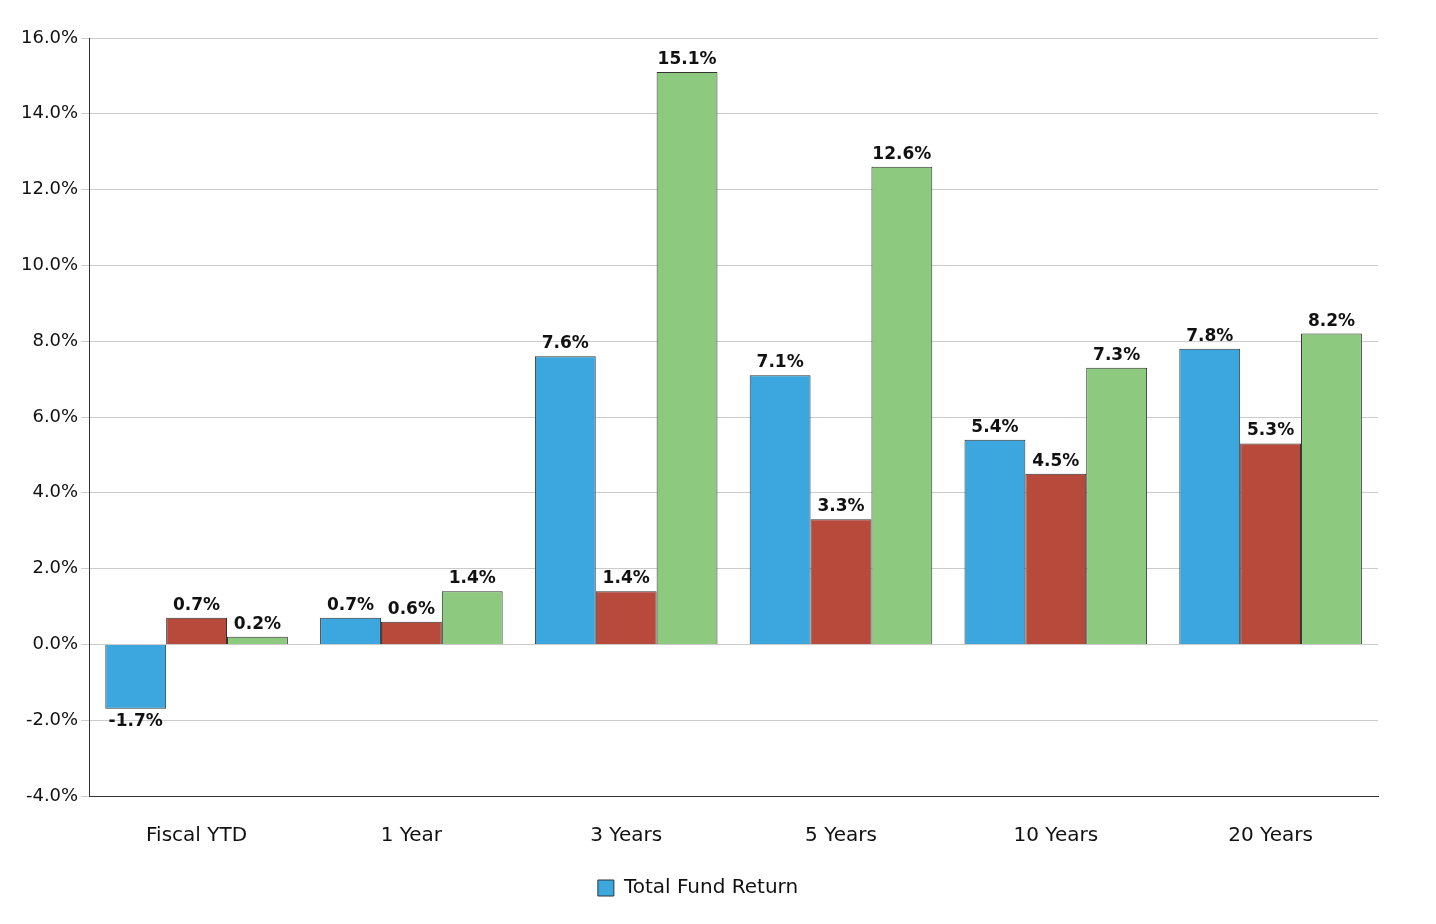 The width and height of the screenshot is (1436, 924). I want to click on y-tick-label: -2.0%, so click(52, 718).